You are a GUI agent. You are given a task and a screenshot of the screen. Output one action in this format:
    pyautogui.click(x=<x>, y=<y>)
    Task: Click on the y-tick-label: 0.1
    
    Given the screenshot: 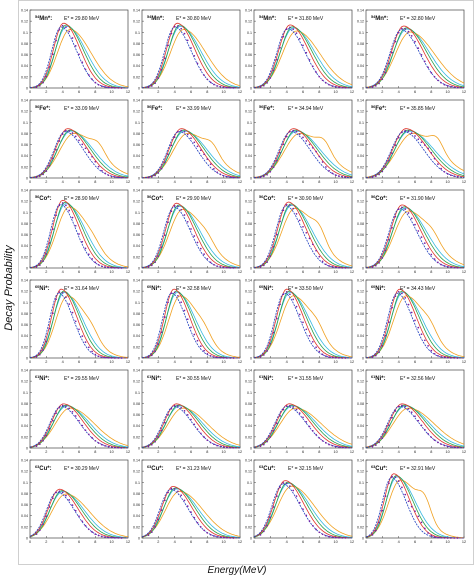 What is the action you would take?
    pyautogui.click(x=361, y=123)
    